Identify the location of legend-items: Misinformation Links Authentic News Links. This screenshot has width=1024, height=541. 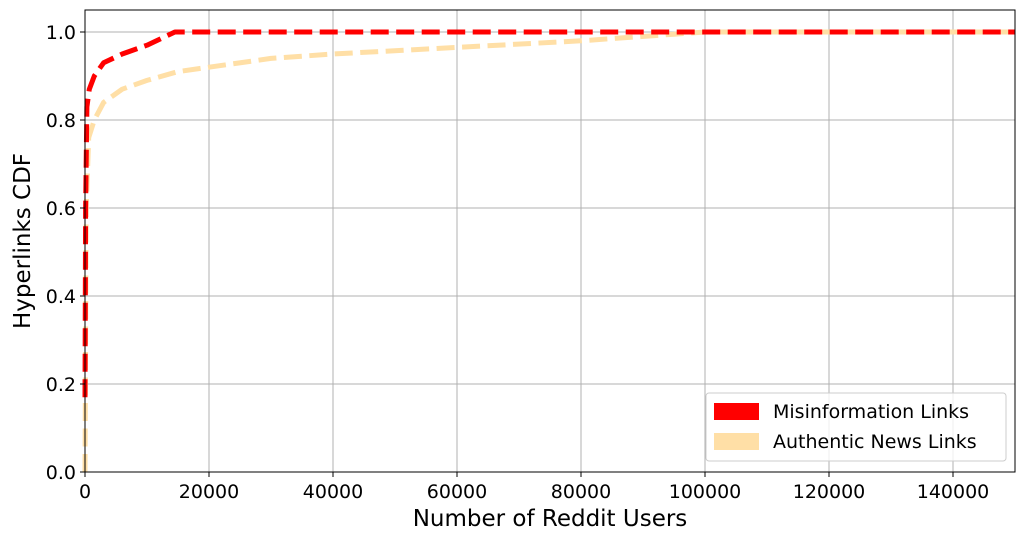
(845, 427).